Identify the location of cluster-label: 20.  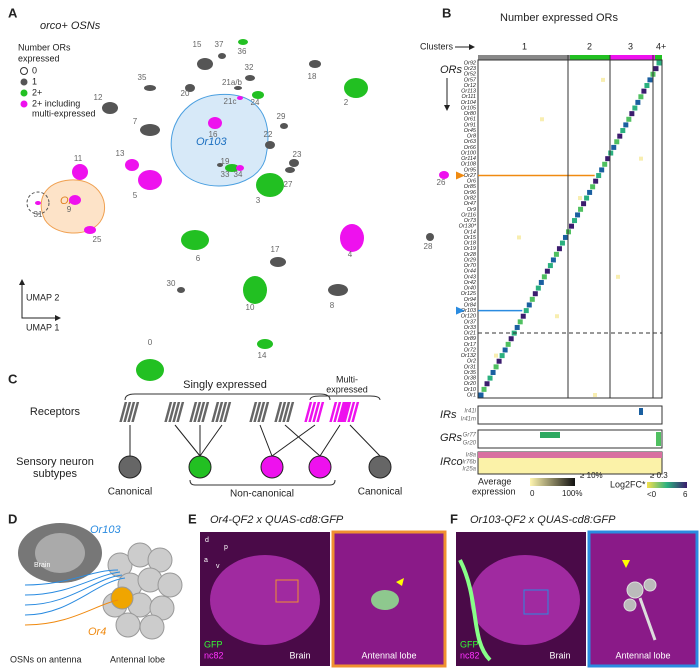
(185, 93).